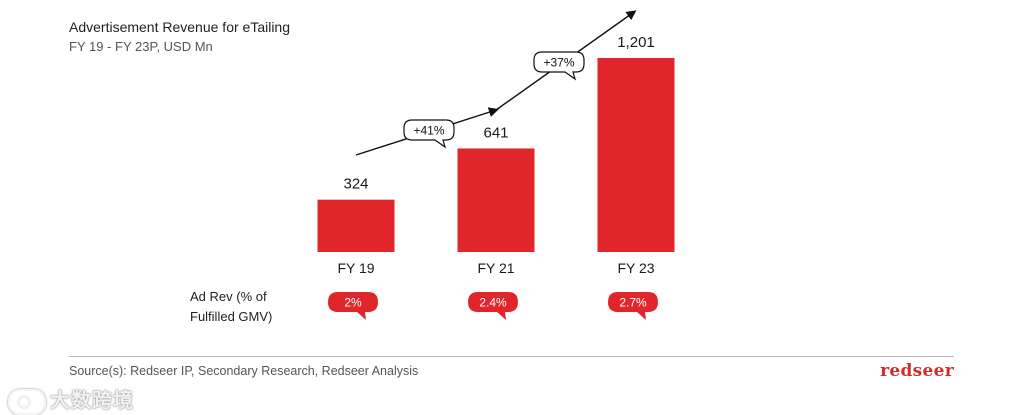  Describe the element at coordinates (495, 132) in the screenshot. I see `value-label-fy-21: 641` at that location.